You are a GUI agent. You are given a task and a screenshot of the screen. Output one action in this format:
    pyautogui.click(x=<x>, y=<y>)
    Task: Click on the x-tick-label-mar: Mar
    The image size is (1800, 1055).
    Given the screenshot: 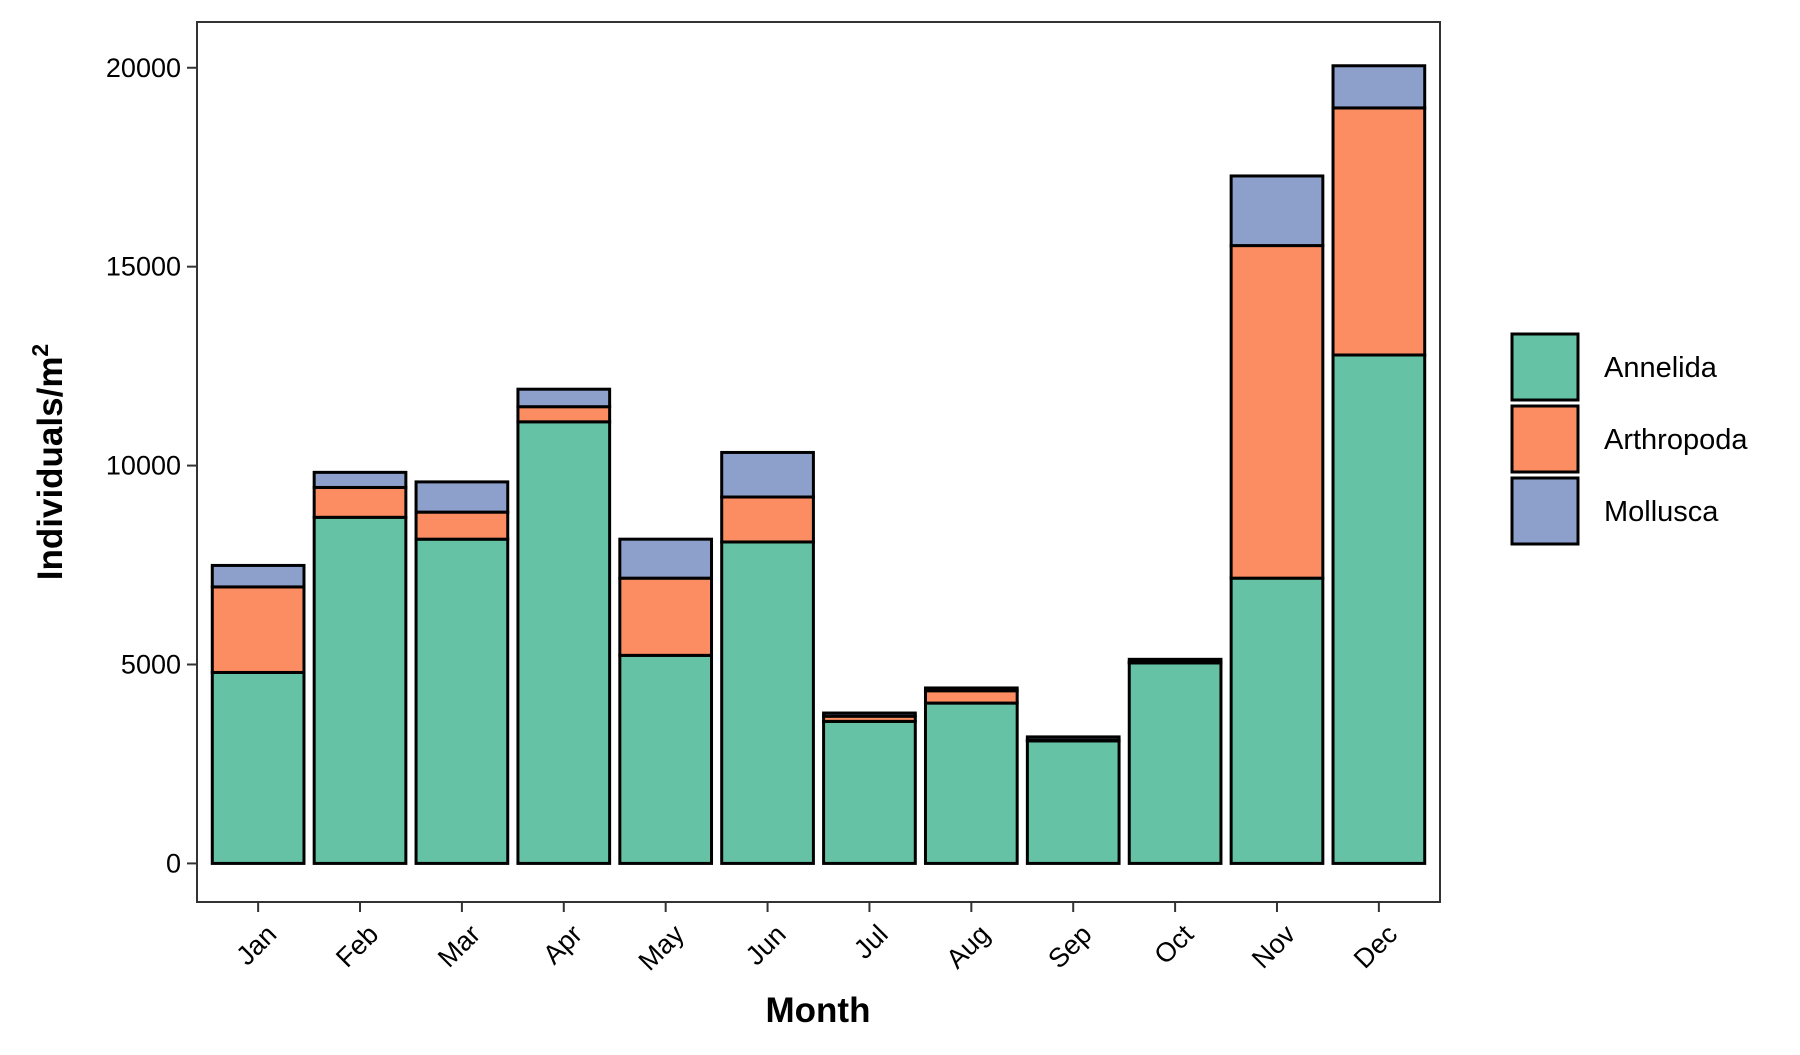 What is the action you would take?
    pyautogui.click(x=459, y=946)
    